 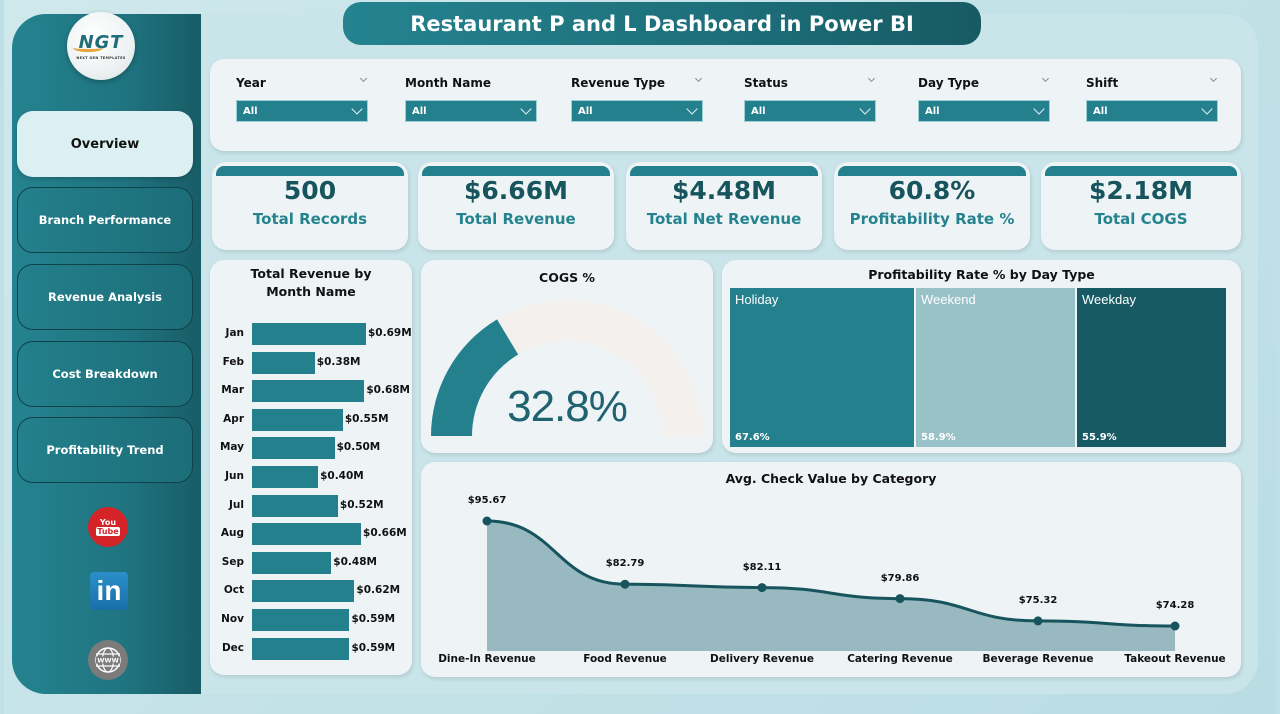 I want to click on kpi-label: Profitability Rate %, so click(x=932, y=219).